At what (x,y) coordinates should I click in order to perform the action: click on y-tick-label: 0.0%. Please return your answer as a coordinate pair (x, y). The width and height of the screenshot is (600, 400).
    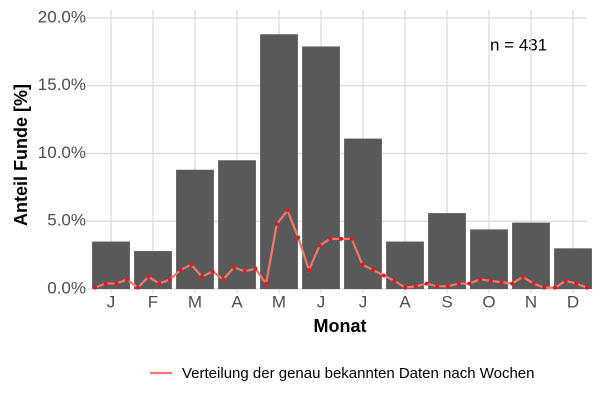
    Looking at the image, I should click on (66, 287).